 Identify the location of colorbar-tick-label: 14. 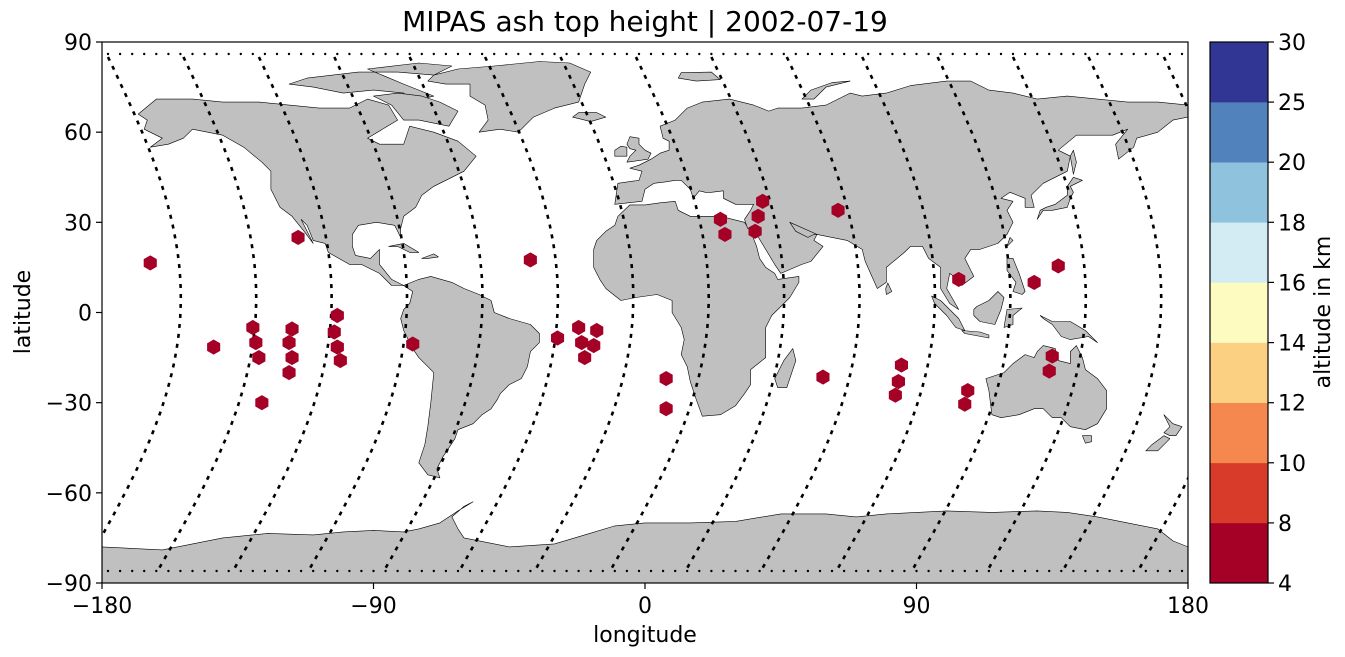
(1292, 344).